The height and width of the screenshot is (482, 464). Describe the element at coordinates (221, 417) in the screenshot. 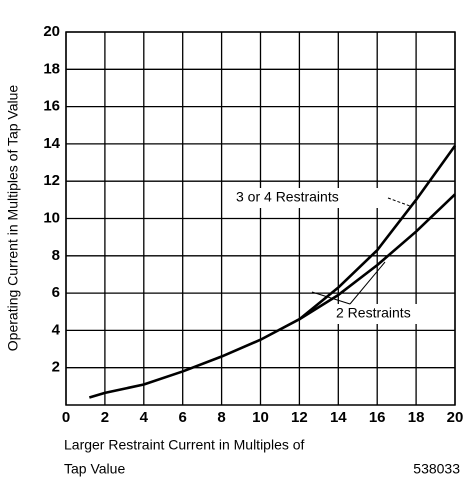

I see `x-tick-label: 8` at that location.